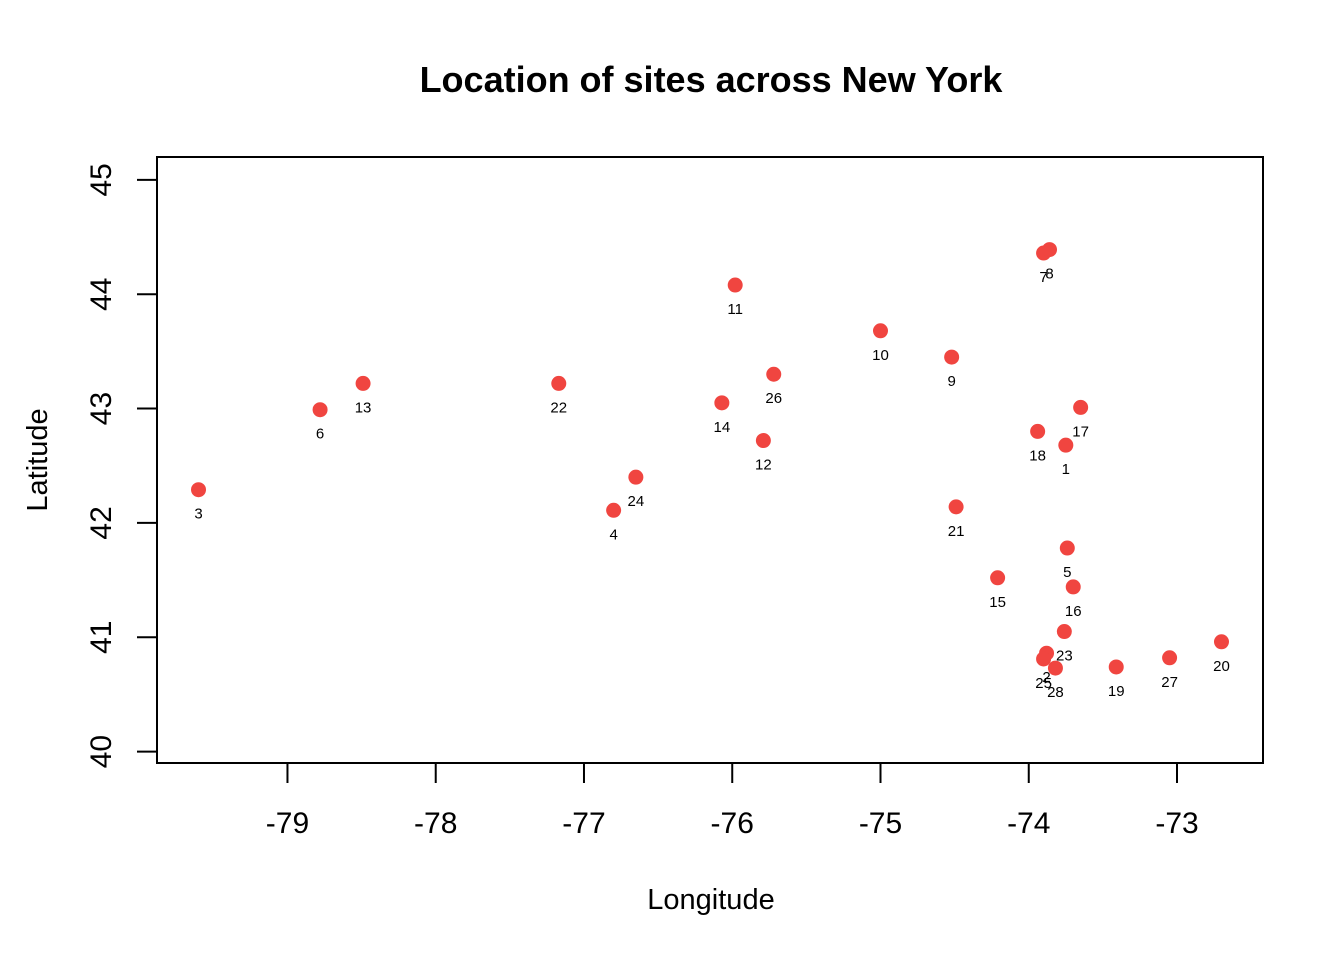  What do you see at coordinates (101, 408) in the screenshot?
I see `y-tick-label: 43` at bounding box center [101, 408].